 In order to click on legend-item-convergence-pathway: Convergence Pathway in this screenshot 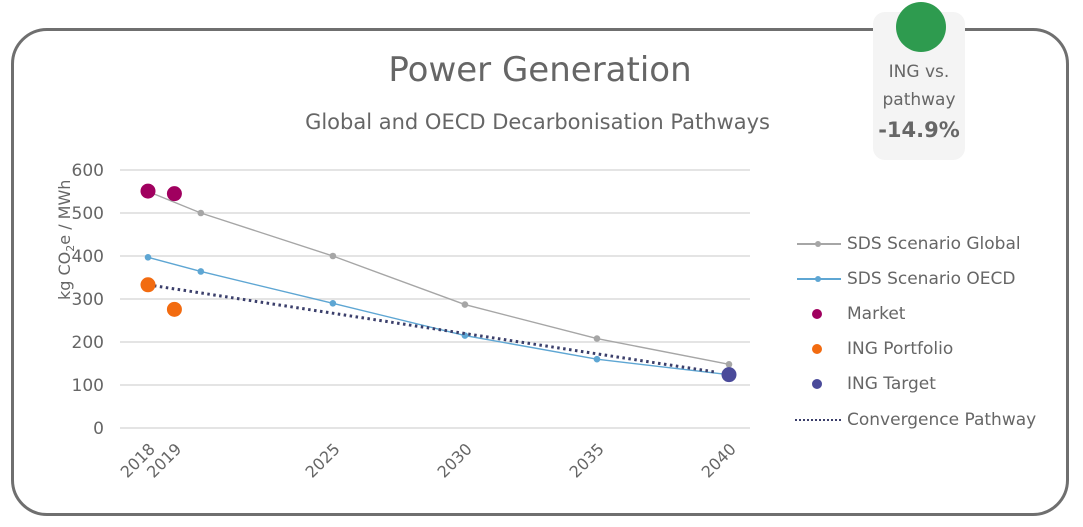, I will do `click(915, 419)`.